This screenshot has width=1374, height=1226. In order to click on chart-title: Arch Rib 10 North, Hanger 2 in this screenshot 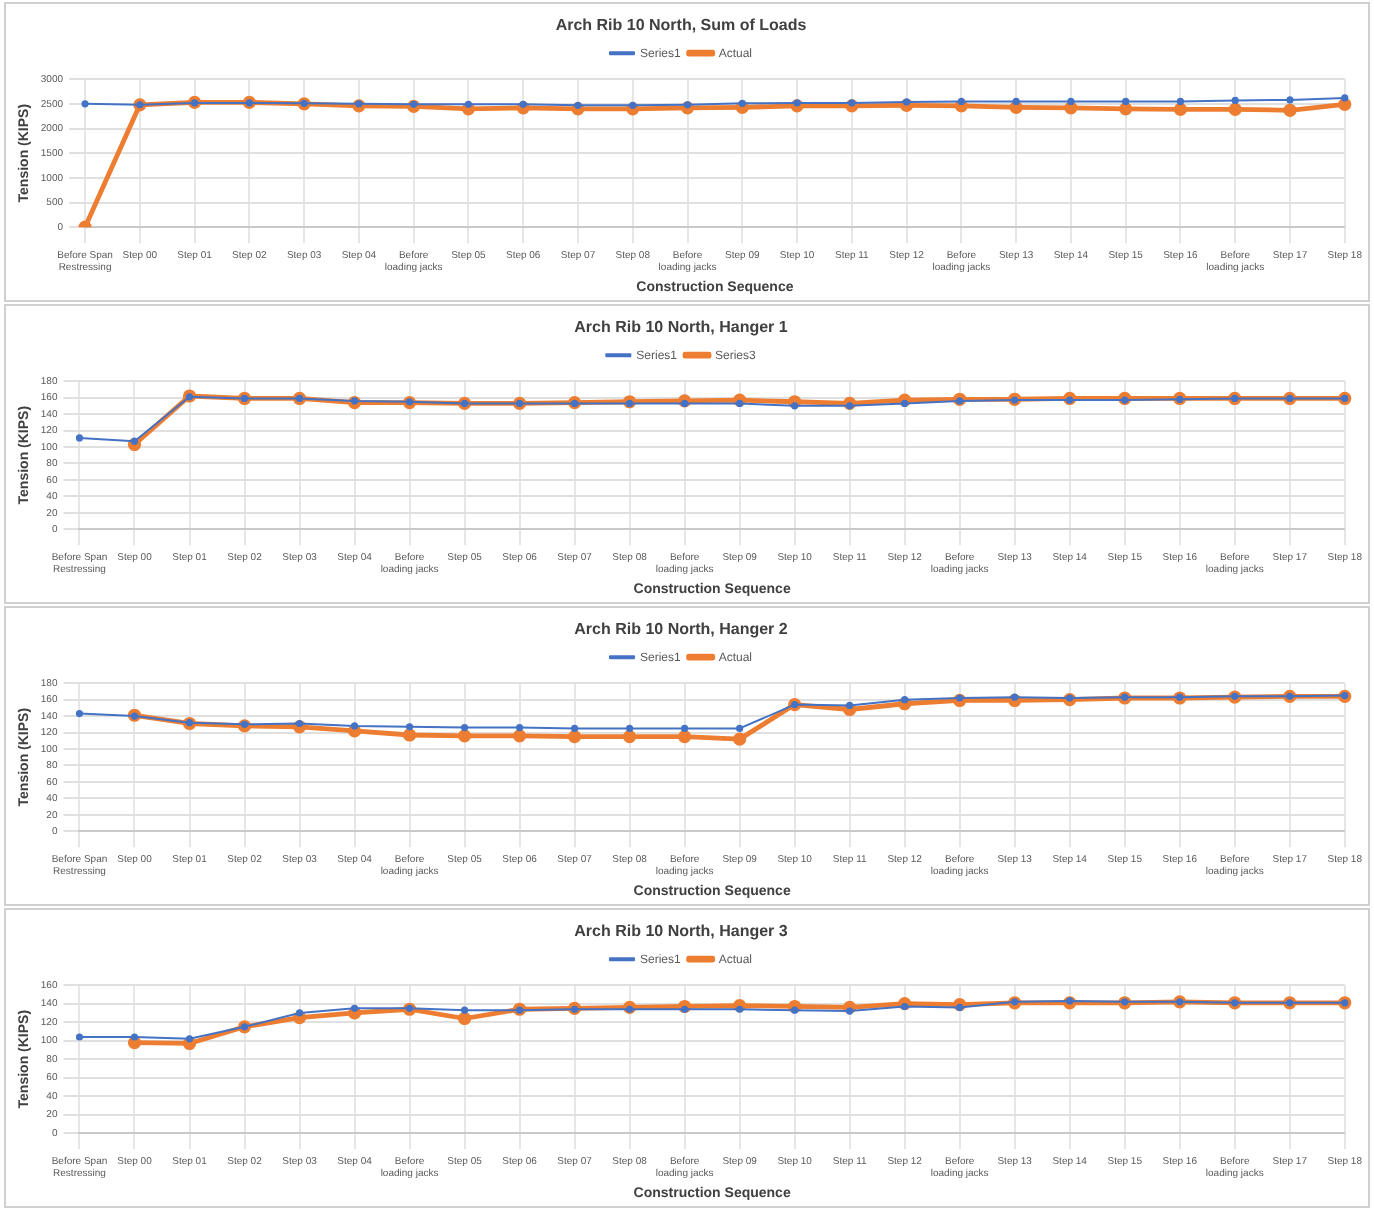, I will do `click(681, 629)`.